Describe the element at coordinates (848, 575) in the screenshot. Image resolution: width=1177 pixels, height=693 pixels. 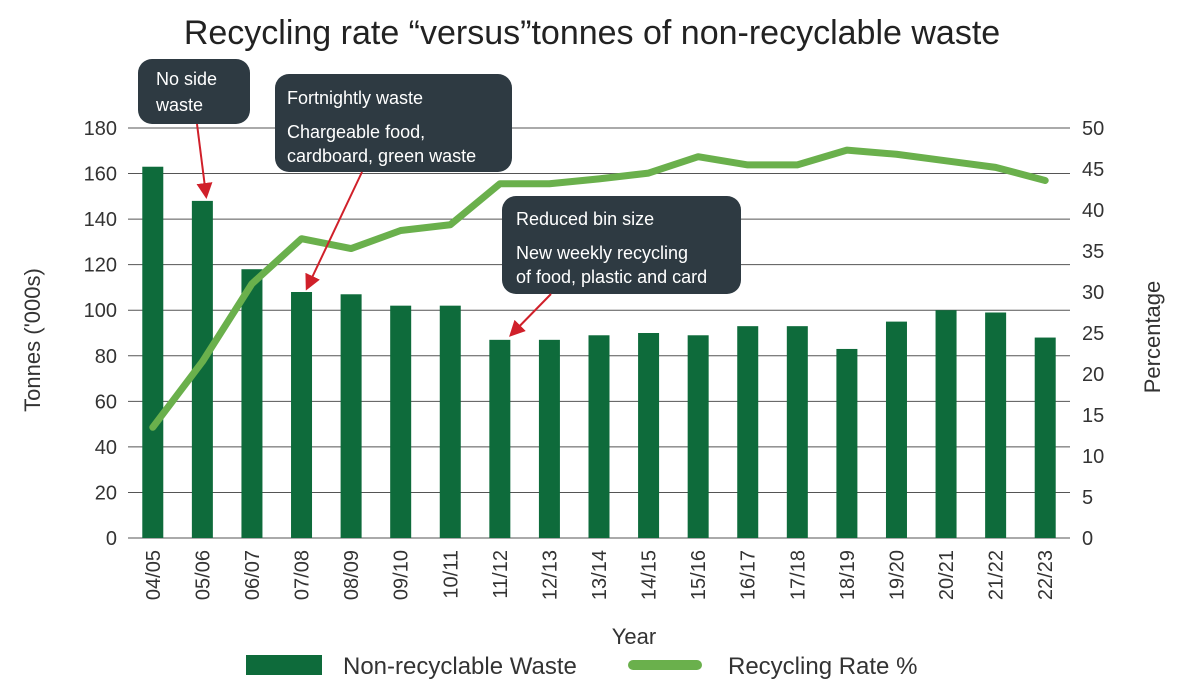
I see `x-tick-label: 18/19` at that location.